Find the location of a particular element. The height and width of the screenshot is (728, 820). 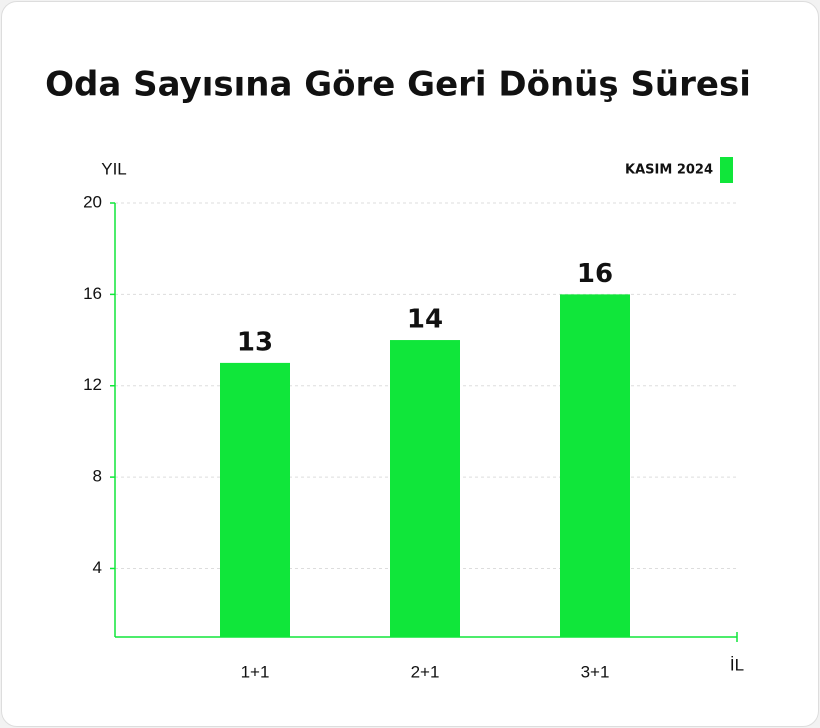

y-tick-label: 20 is located at coordinates (92, 201).